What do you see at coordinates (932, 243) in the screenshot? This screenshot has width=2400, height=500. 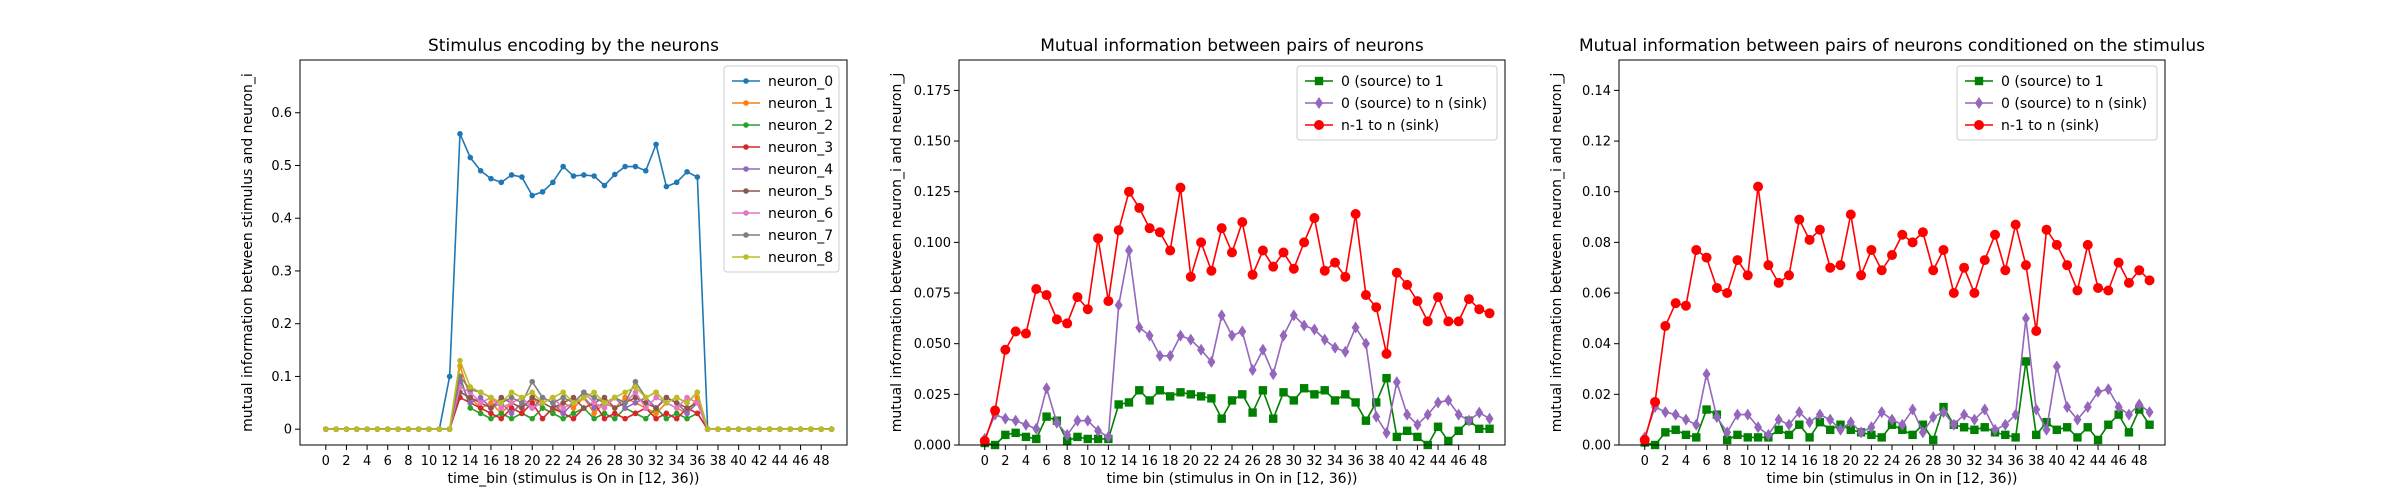 I see `chart-2-y-tick-label: 0.100` at bounding box center [932, 243].